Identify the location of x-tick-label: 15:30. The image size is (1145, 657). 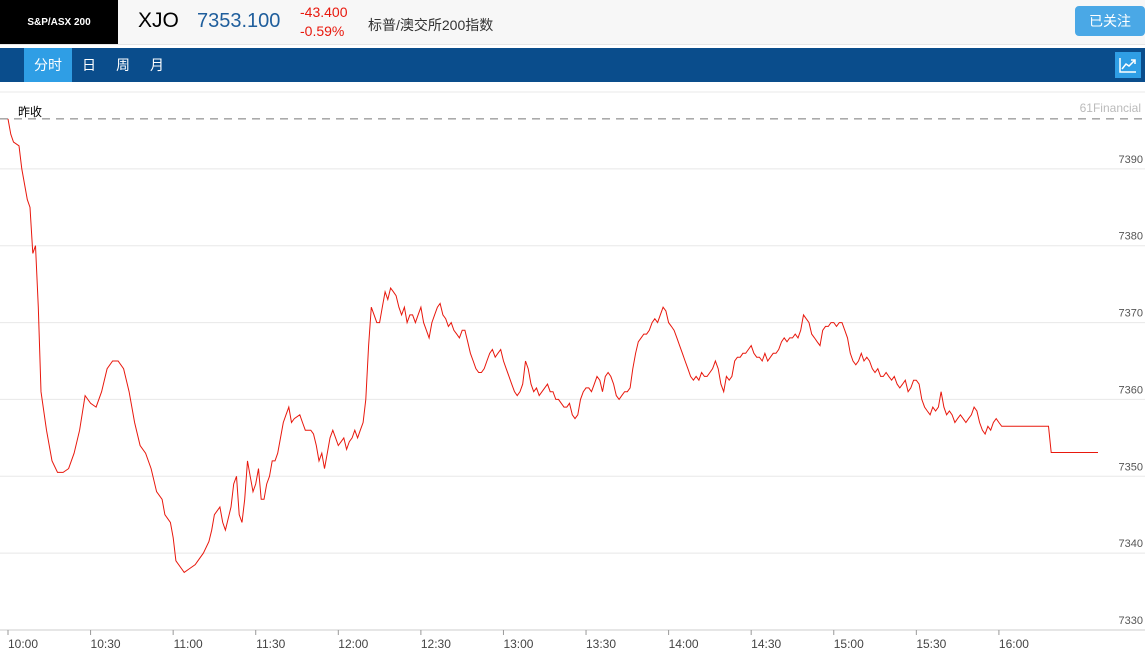
(931, 644).